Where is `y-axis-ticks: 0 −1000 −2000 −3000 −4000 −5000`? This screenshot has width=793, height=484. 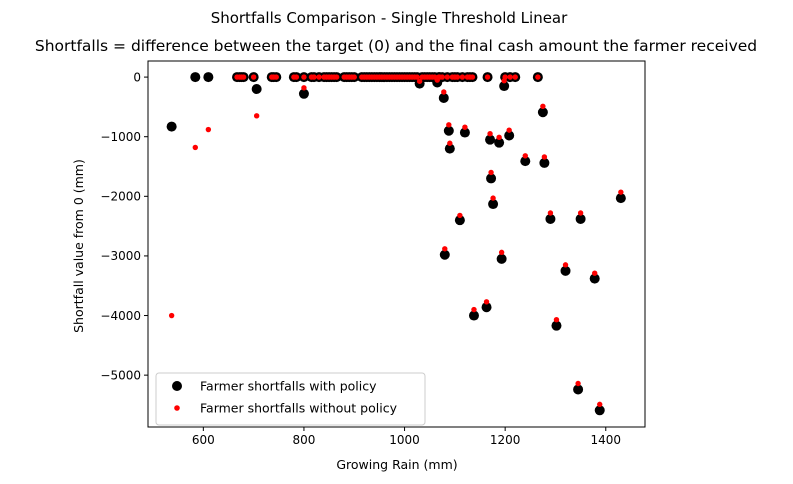 y-axis-ticks: 0 −1000 −2000 −3000 −4000 −5000 is located at coordinates (124, 226).